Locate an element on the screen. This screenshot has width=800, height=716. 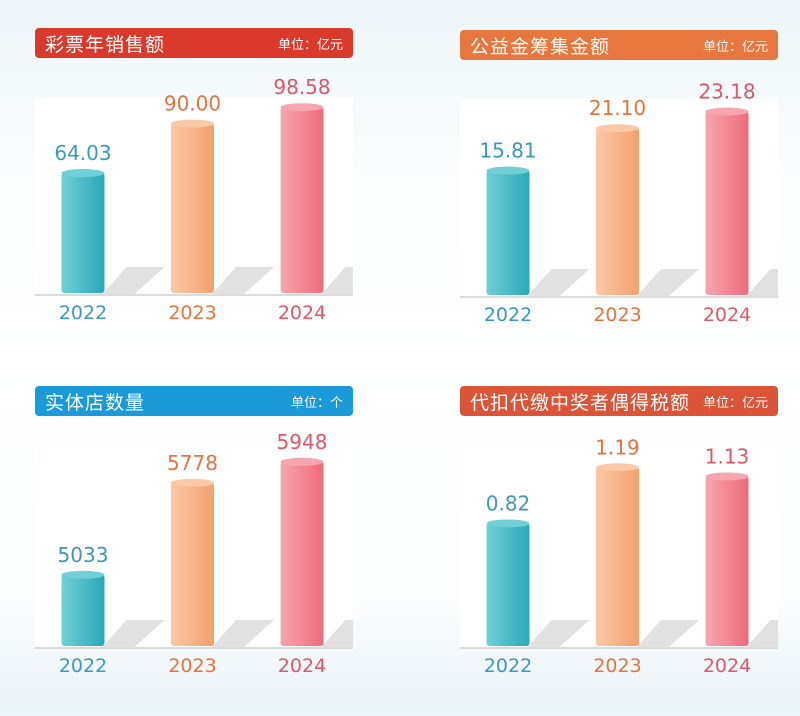
chart-plot: 5033 2022 5778 2023 5948 2024 is located at coordinates (194, 553).